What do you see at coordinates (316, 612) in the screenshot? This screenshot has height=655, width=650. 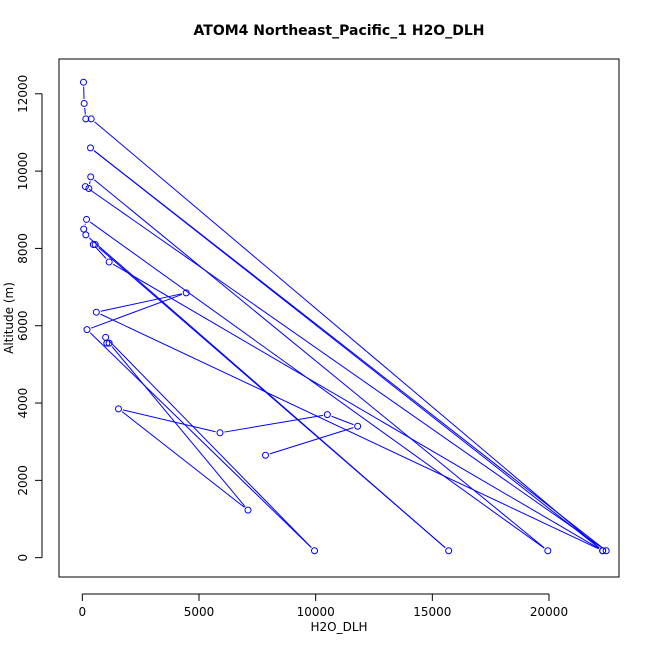 I see `x-tick-label: 10000` at bounding box center [316, 612].